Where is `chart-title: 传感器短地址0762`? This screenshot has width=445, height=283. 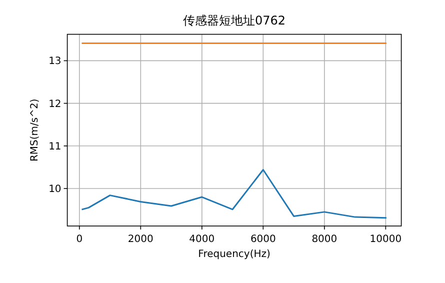 chart-title: 传感器短地址0762 is located at coordinates (234, 20).